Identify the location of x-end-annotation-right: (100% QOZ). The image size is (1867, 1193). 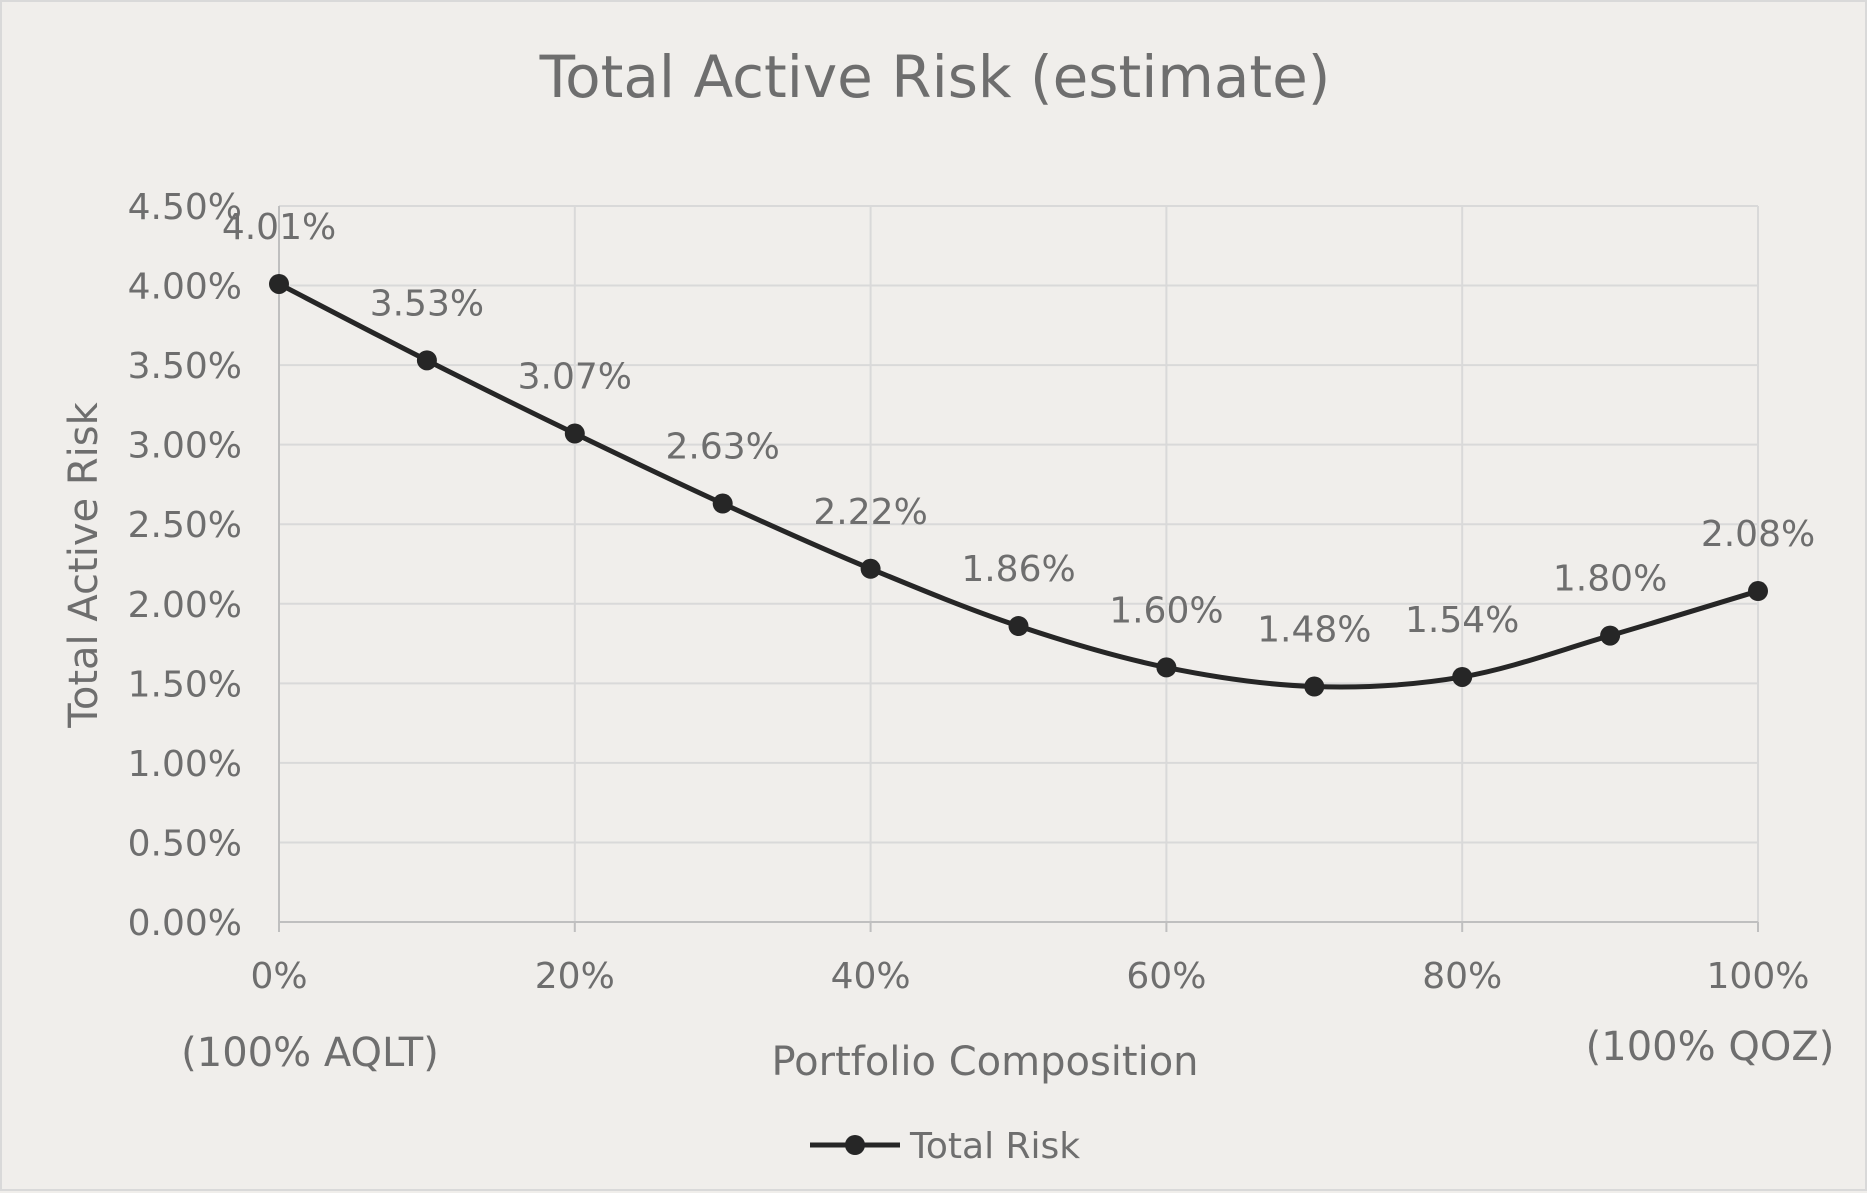
(1710, 1047).